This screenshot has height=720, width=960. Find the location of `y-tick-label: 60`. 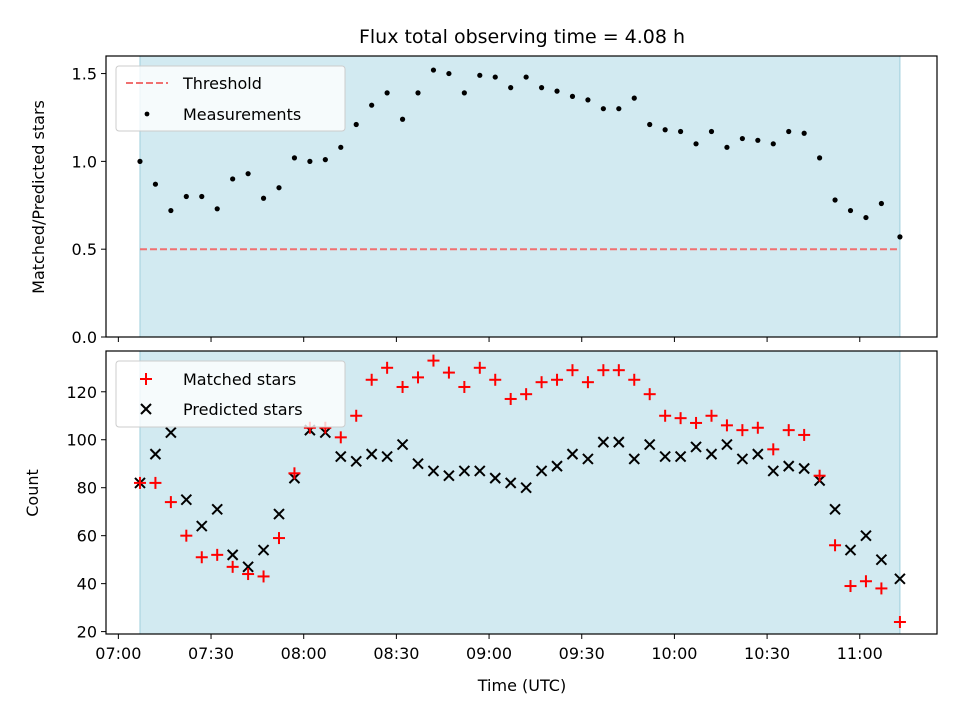

y-tick-label: 60 is located at coordinates (87, 536).